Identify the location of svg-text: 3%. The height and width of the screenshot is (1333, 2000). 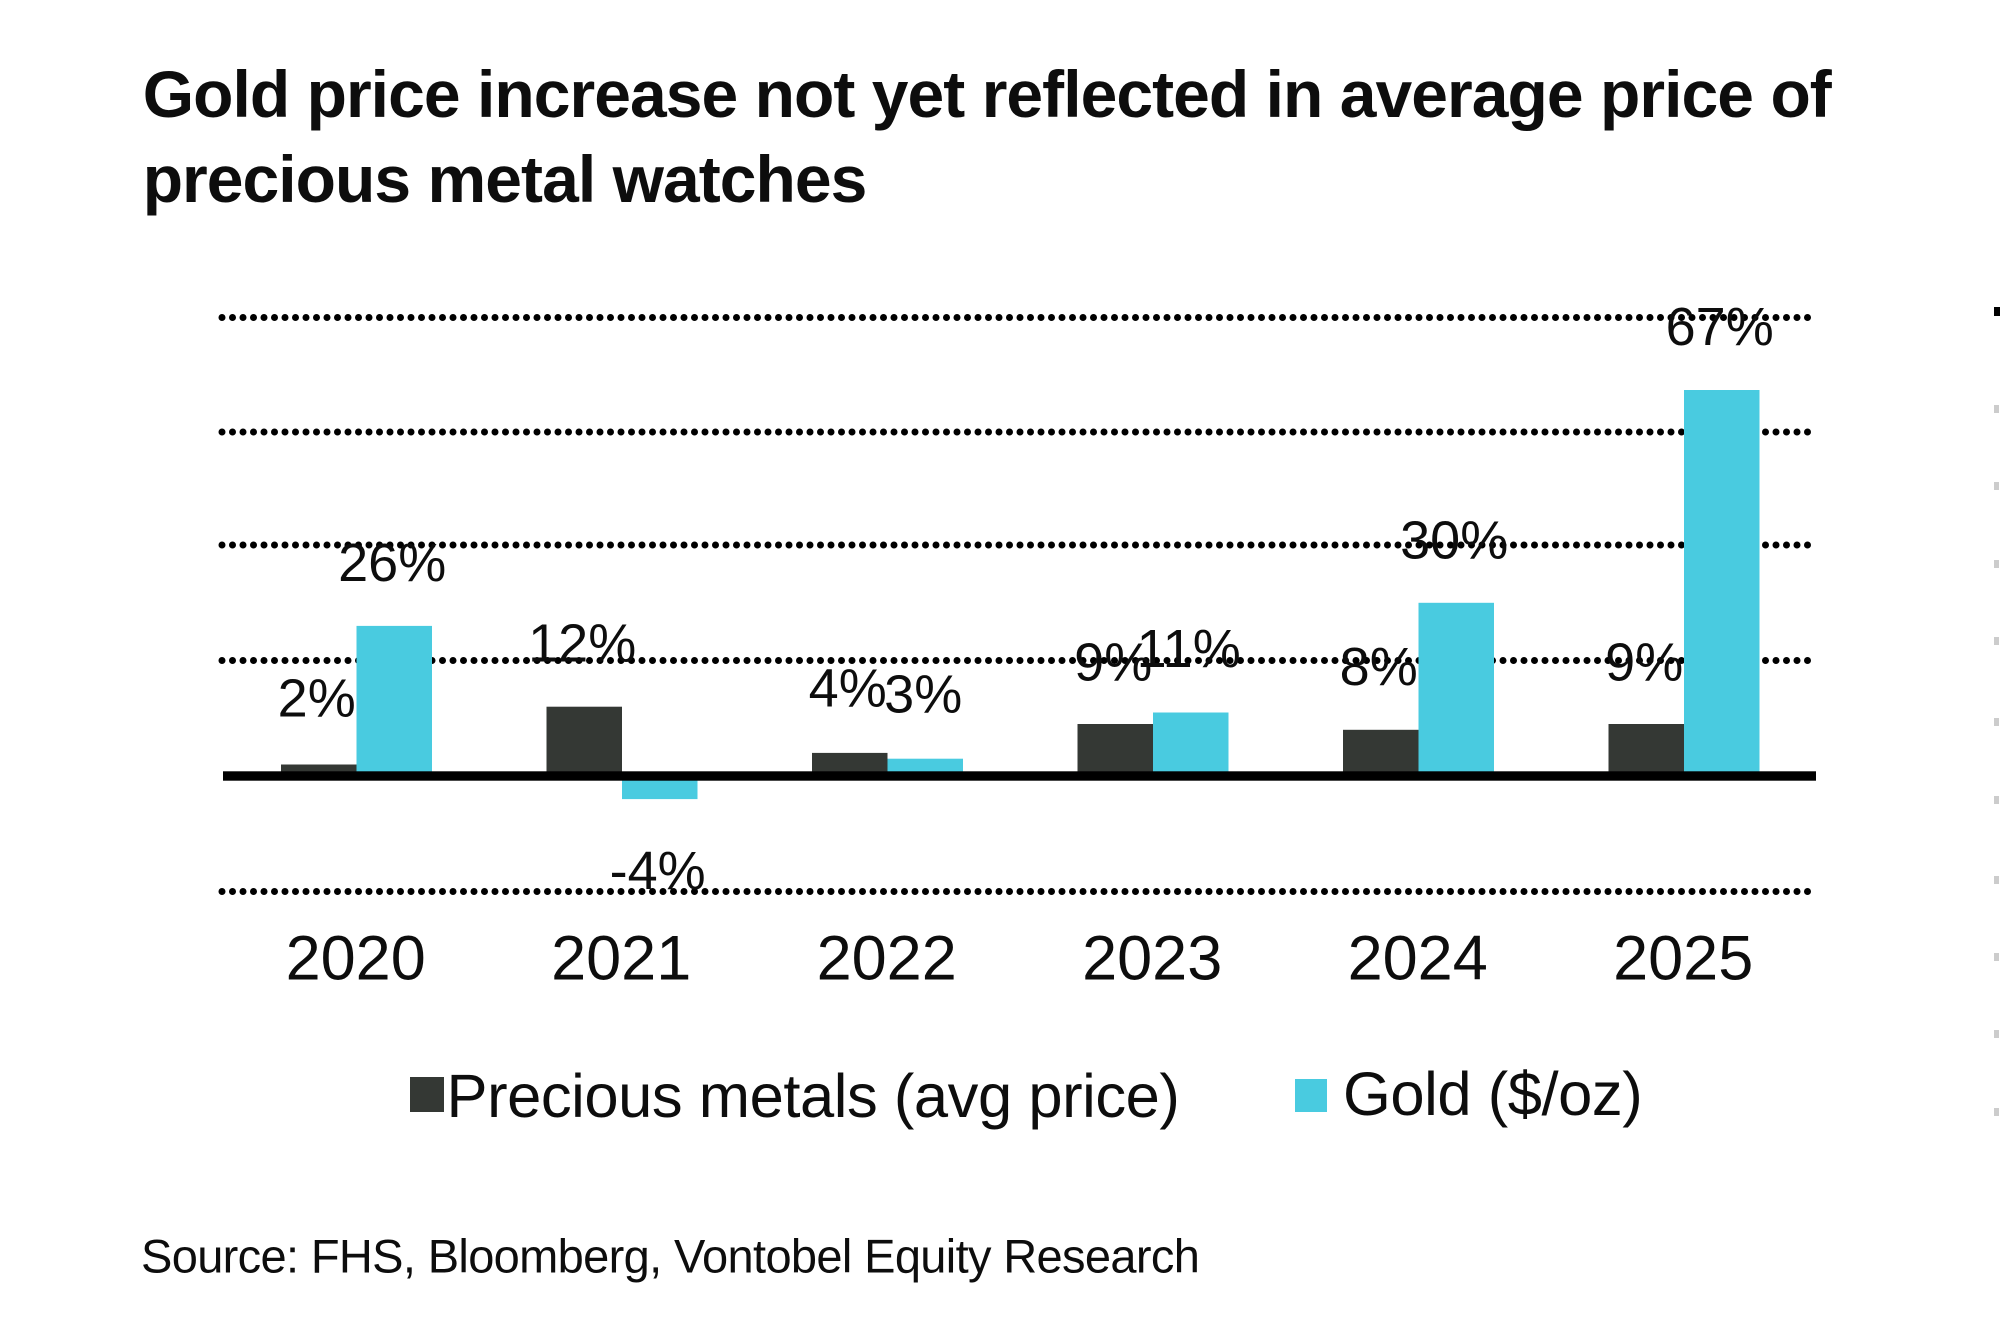
(923, 695).